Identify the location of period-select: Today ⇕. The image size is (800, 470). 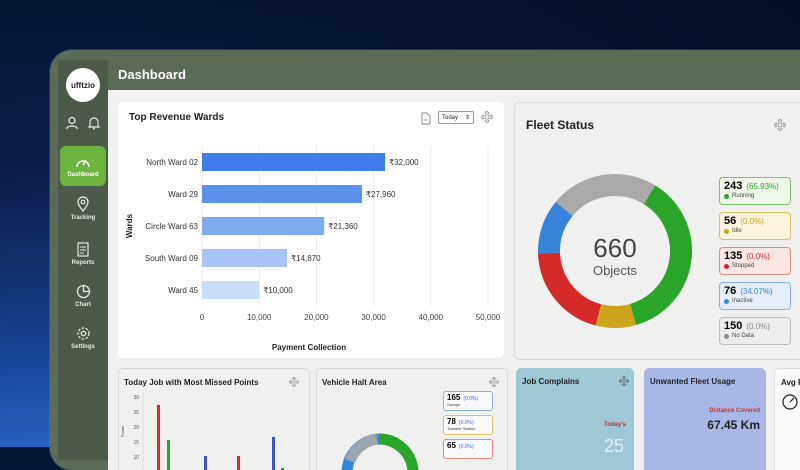
(456, 117).